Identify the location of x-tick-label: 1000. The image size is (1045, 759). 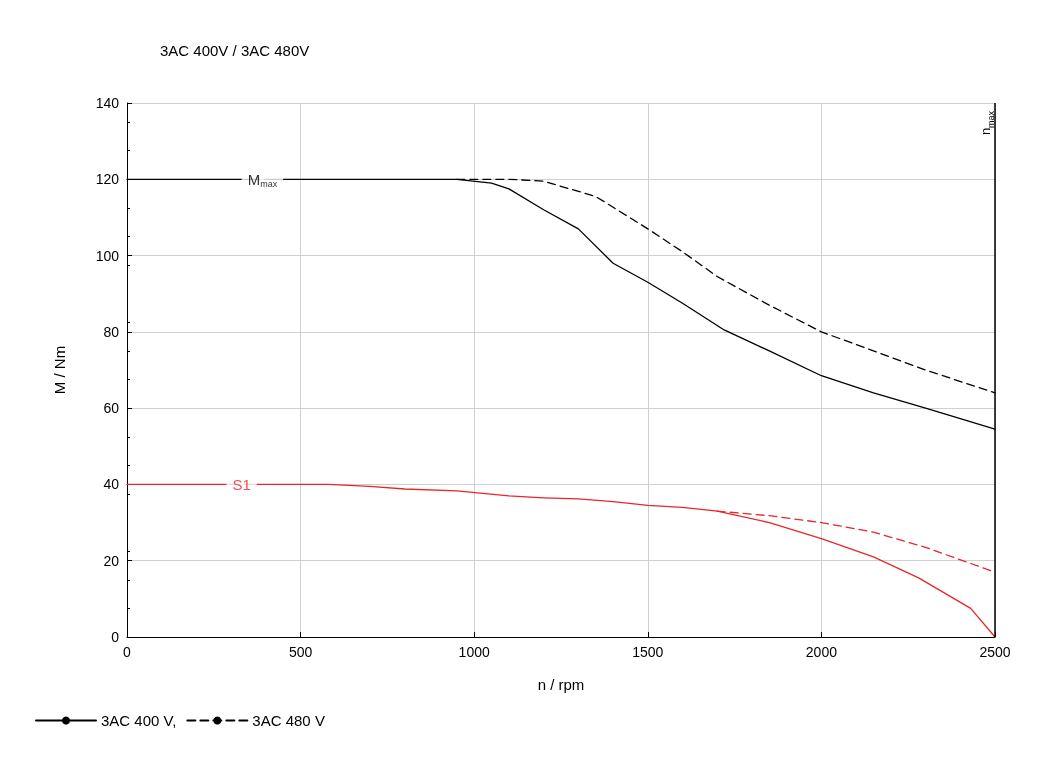
(474, 652).